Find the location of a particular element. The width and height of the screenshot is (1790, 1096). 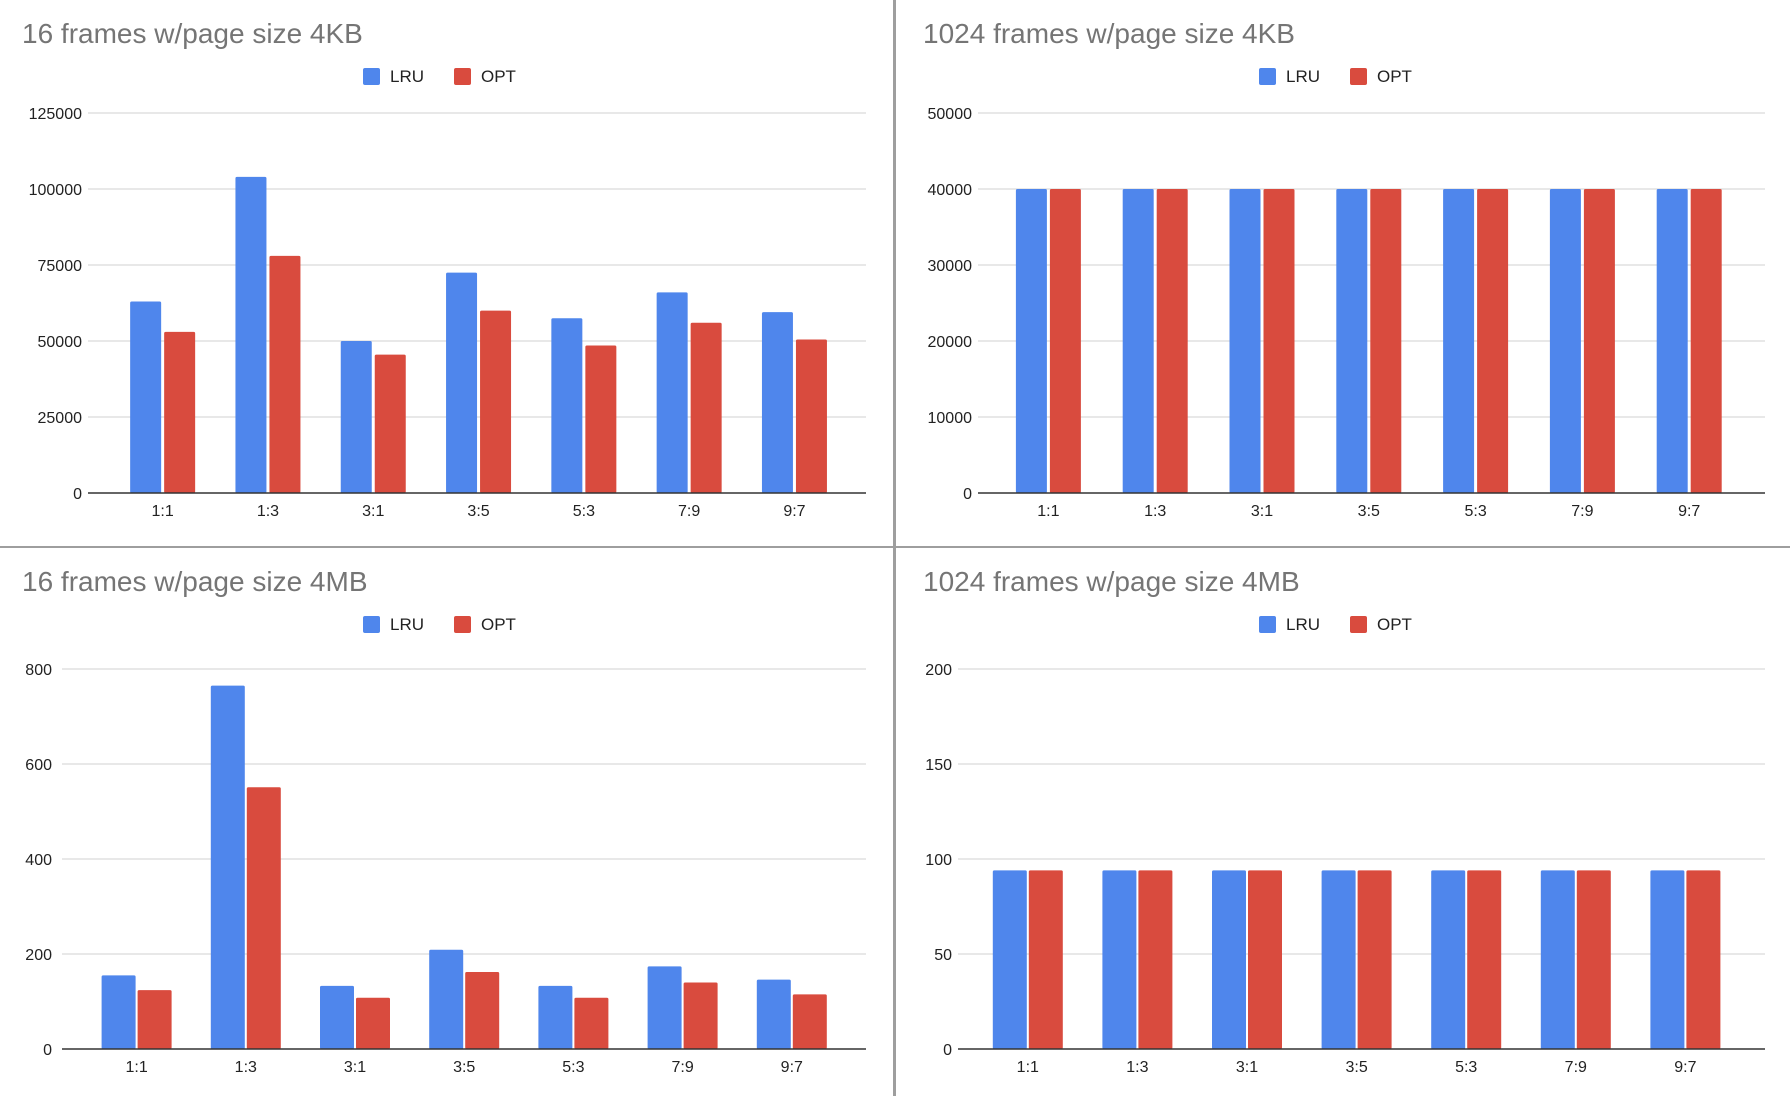

y-tick-label: 10000 is located at coordinates (950, 418).